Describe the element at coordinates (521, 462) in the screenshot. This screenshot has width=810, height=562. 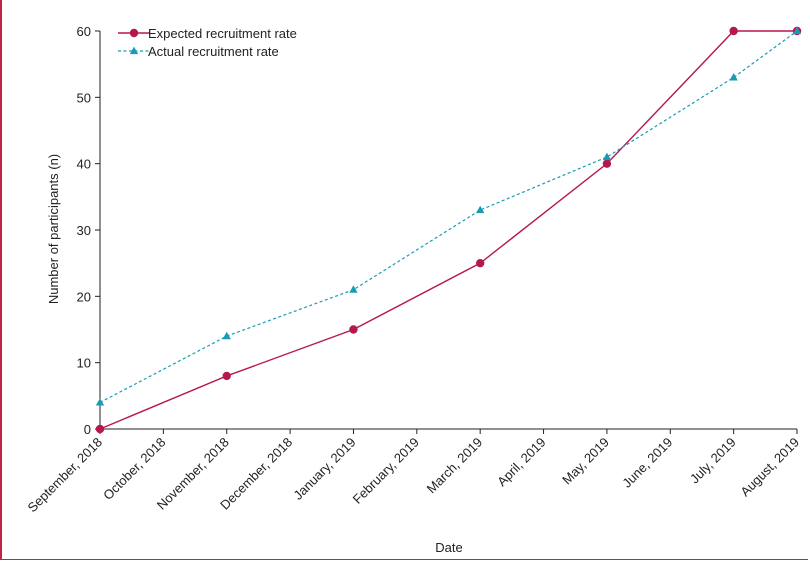
I see `x-tick-label: April, 2019` at that location.